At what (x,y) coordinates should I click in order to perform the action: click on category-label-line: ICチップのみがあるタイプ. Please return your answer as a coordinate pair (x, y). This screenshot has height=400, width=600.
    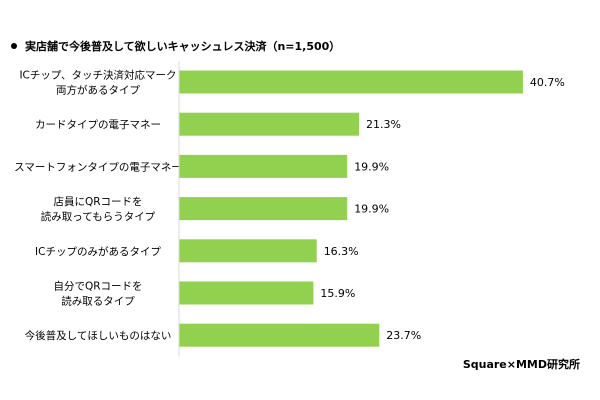
    Looking at the image, I should click on (98, 251).